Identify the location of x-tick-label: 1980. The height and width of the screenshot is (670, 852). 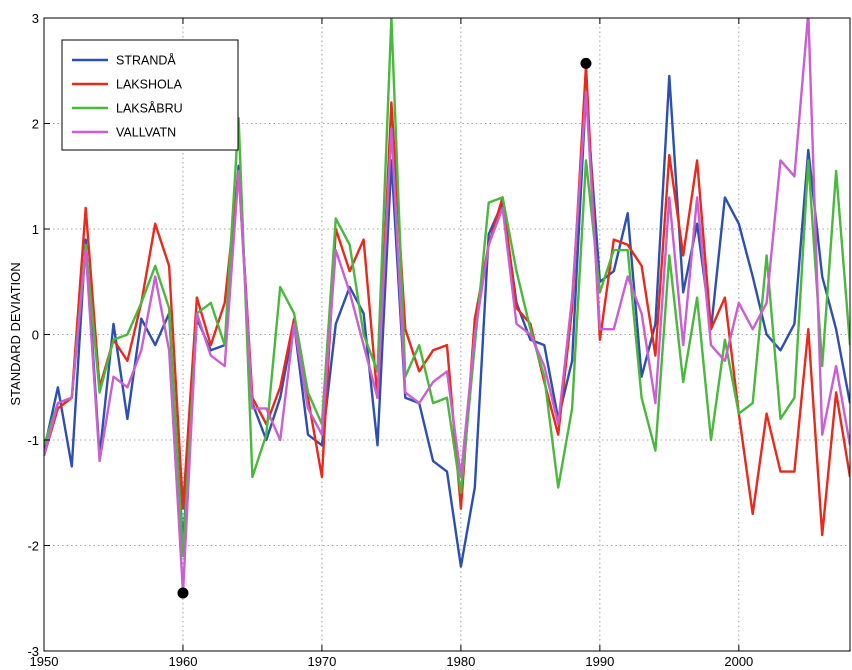
(460, 661).